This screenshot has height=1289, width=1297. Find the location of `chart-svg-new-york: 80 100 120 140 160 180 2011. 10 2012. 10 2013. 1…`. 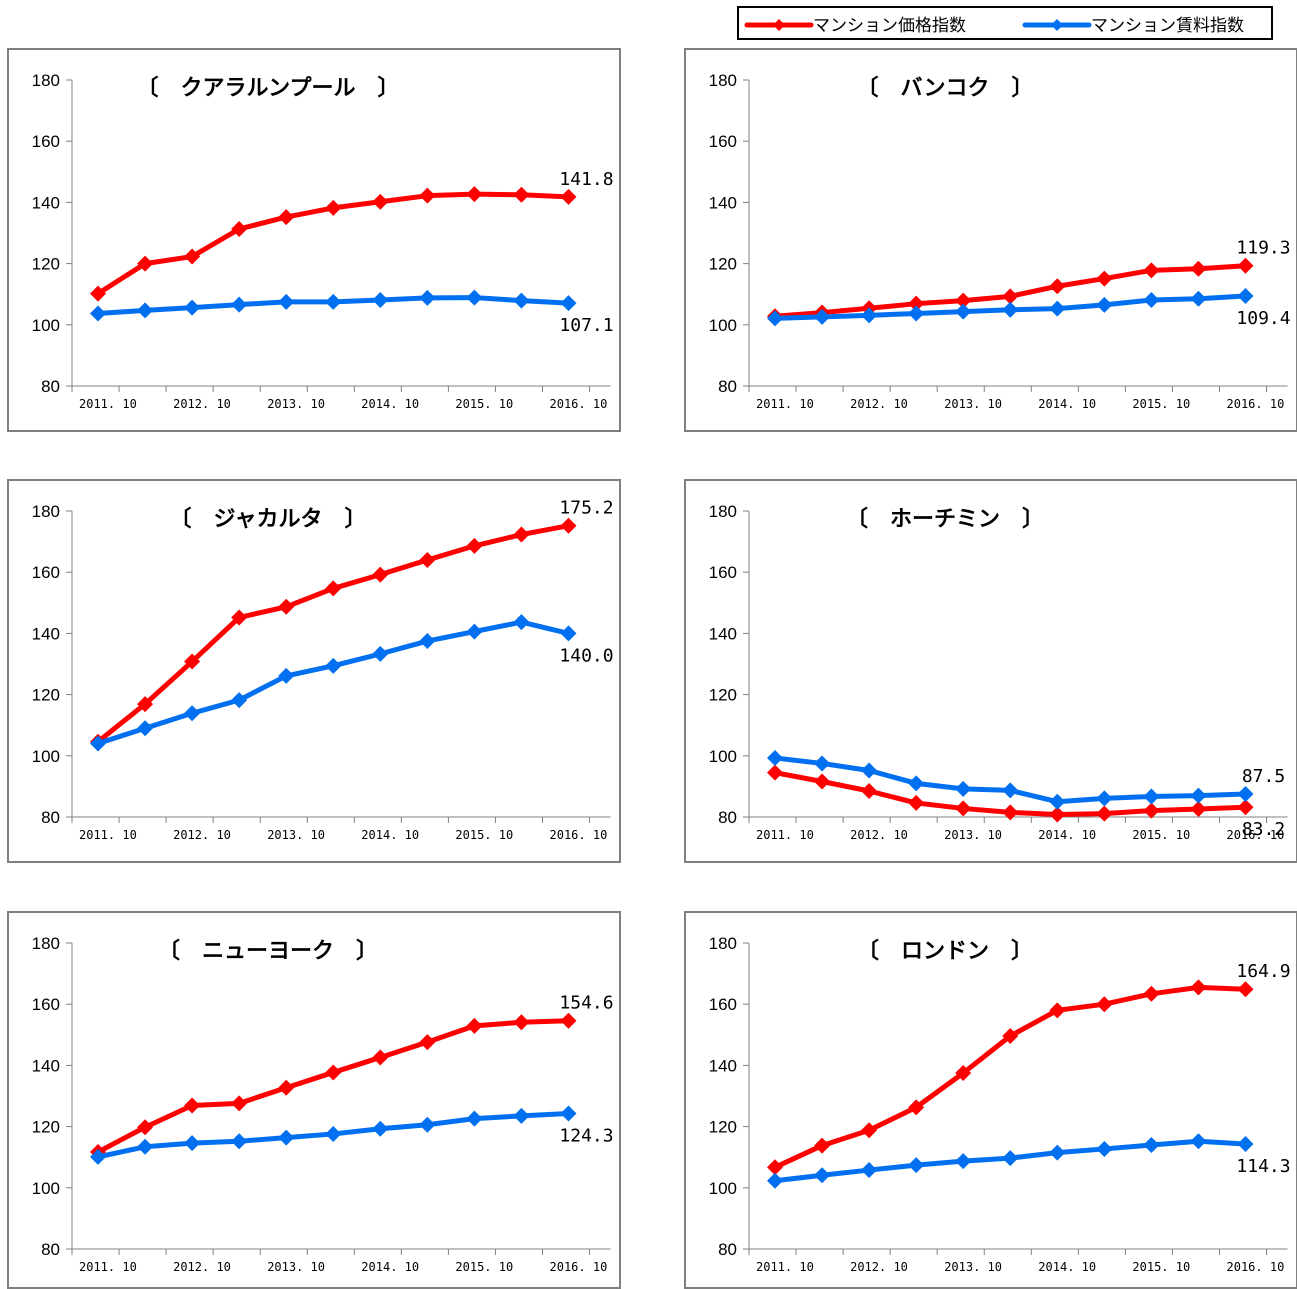

chart-svg-new-york: 80 100 120 140 160 180 2011. 10 2012. 10 2013. 1… is located at coordinates (323, 1104).